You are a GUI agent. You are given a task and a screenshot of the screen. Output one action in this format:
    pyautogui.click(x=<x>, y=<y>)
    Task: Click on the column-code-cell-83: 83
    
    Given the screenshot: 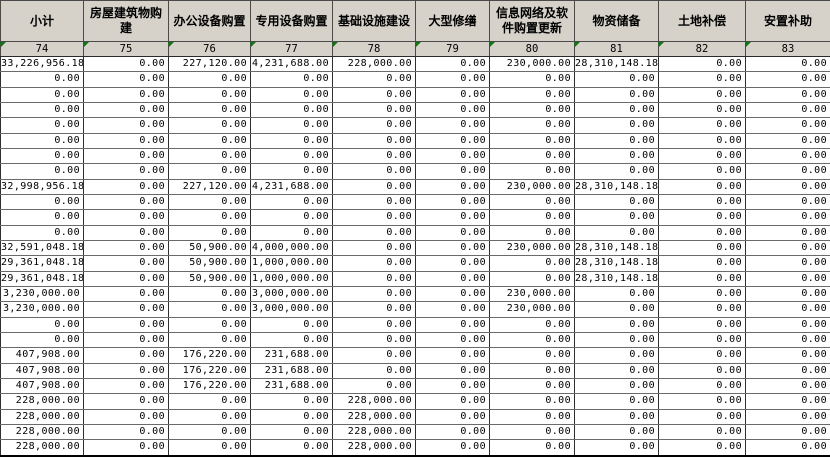 What is the action you would take?
    pyautogui.click(x=787, y=49)
    